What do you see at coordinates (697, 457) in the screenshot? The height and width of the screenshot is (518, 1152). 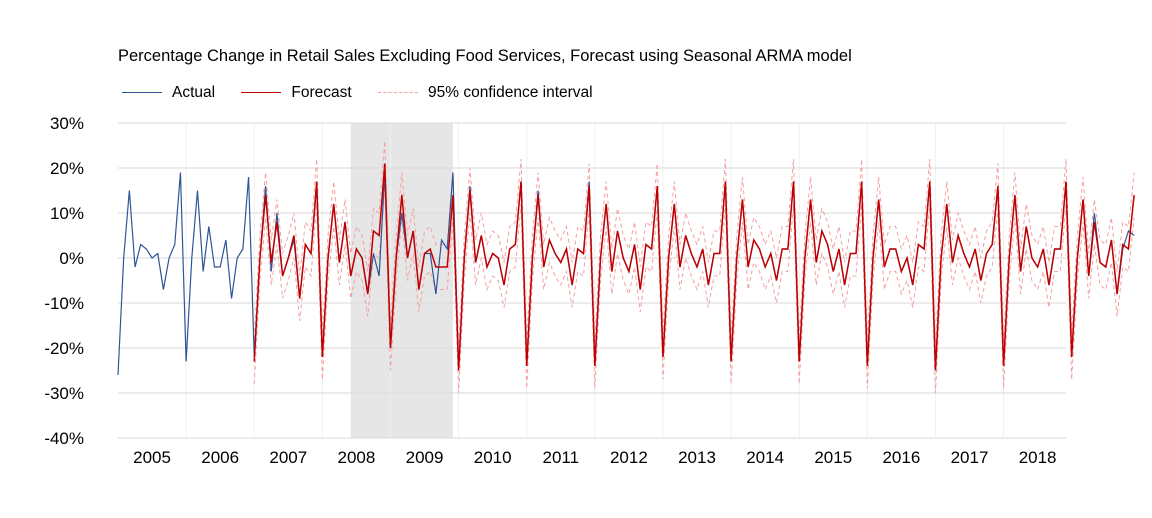 I see `x-tick-label: 2013` at bounding box center [697, 457].